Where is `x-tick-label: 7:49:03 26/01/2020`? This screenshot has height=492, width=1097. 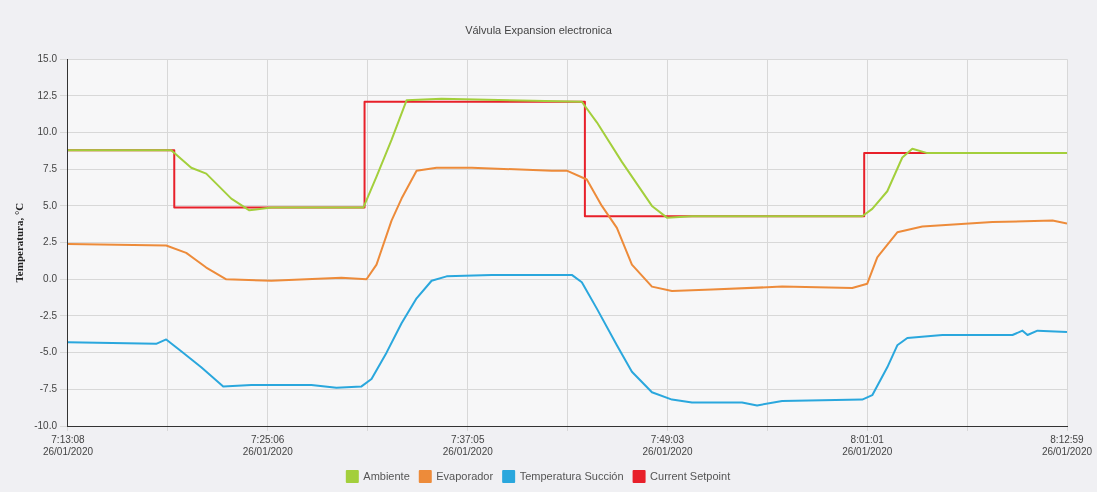
x-tick-label: 7:49:03 26/01/2020 is located at coordinates (667, 445).